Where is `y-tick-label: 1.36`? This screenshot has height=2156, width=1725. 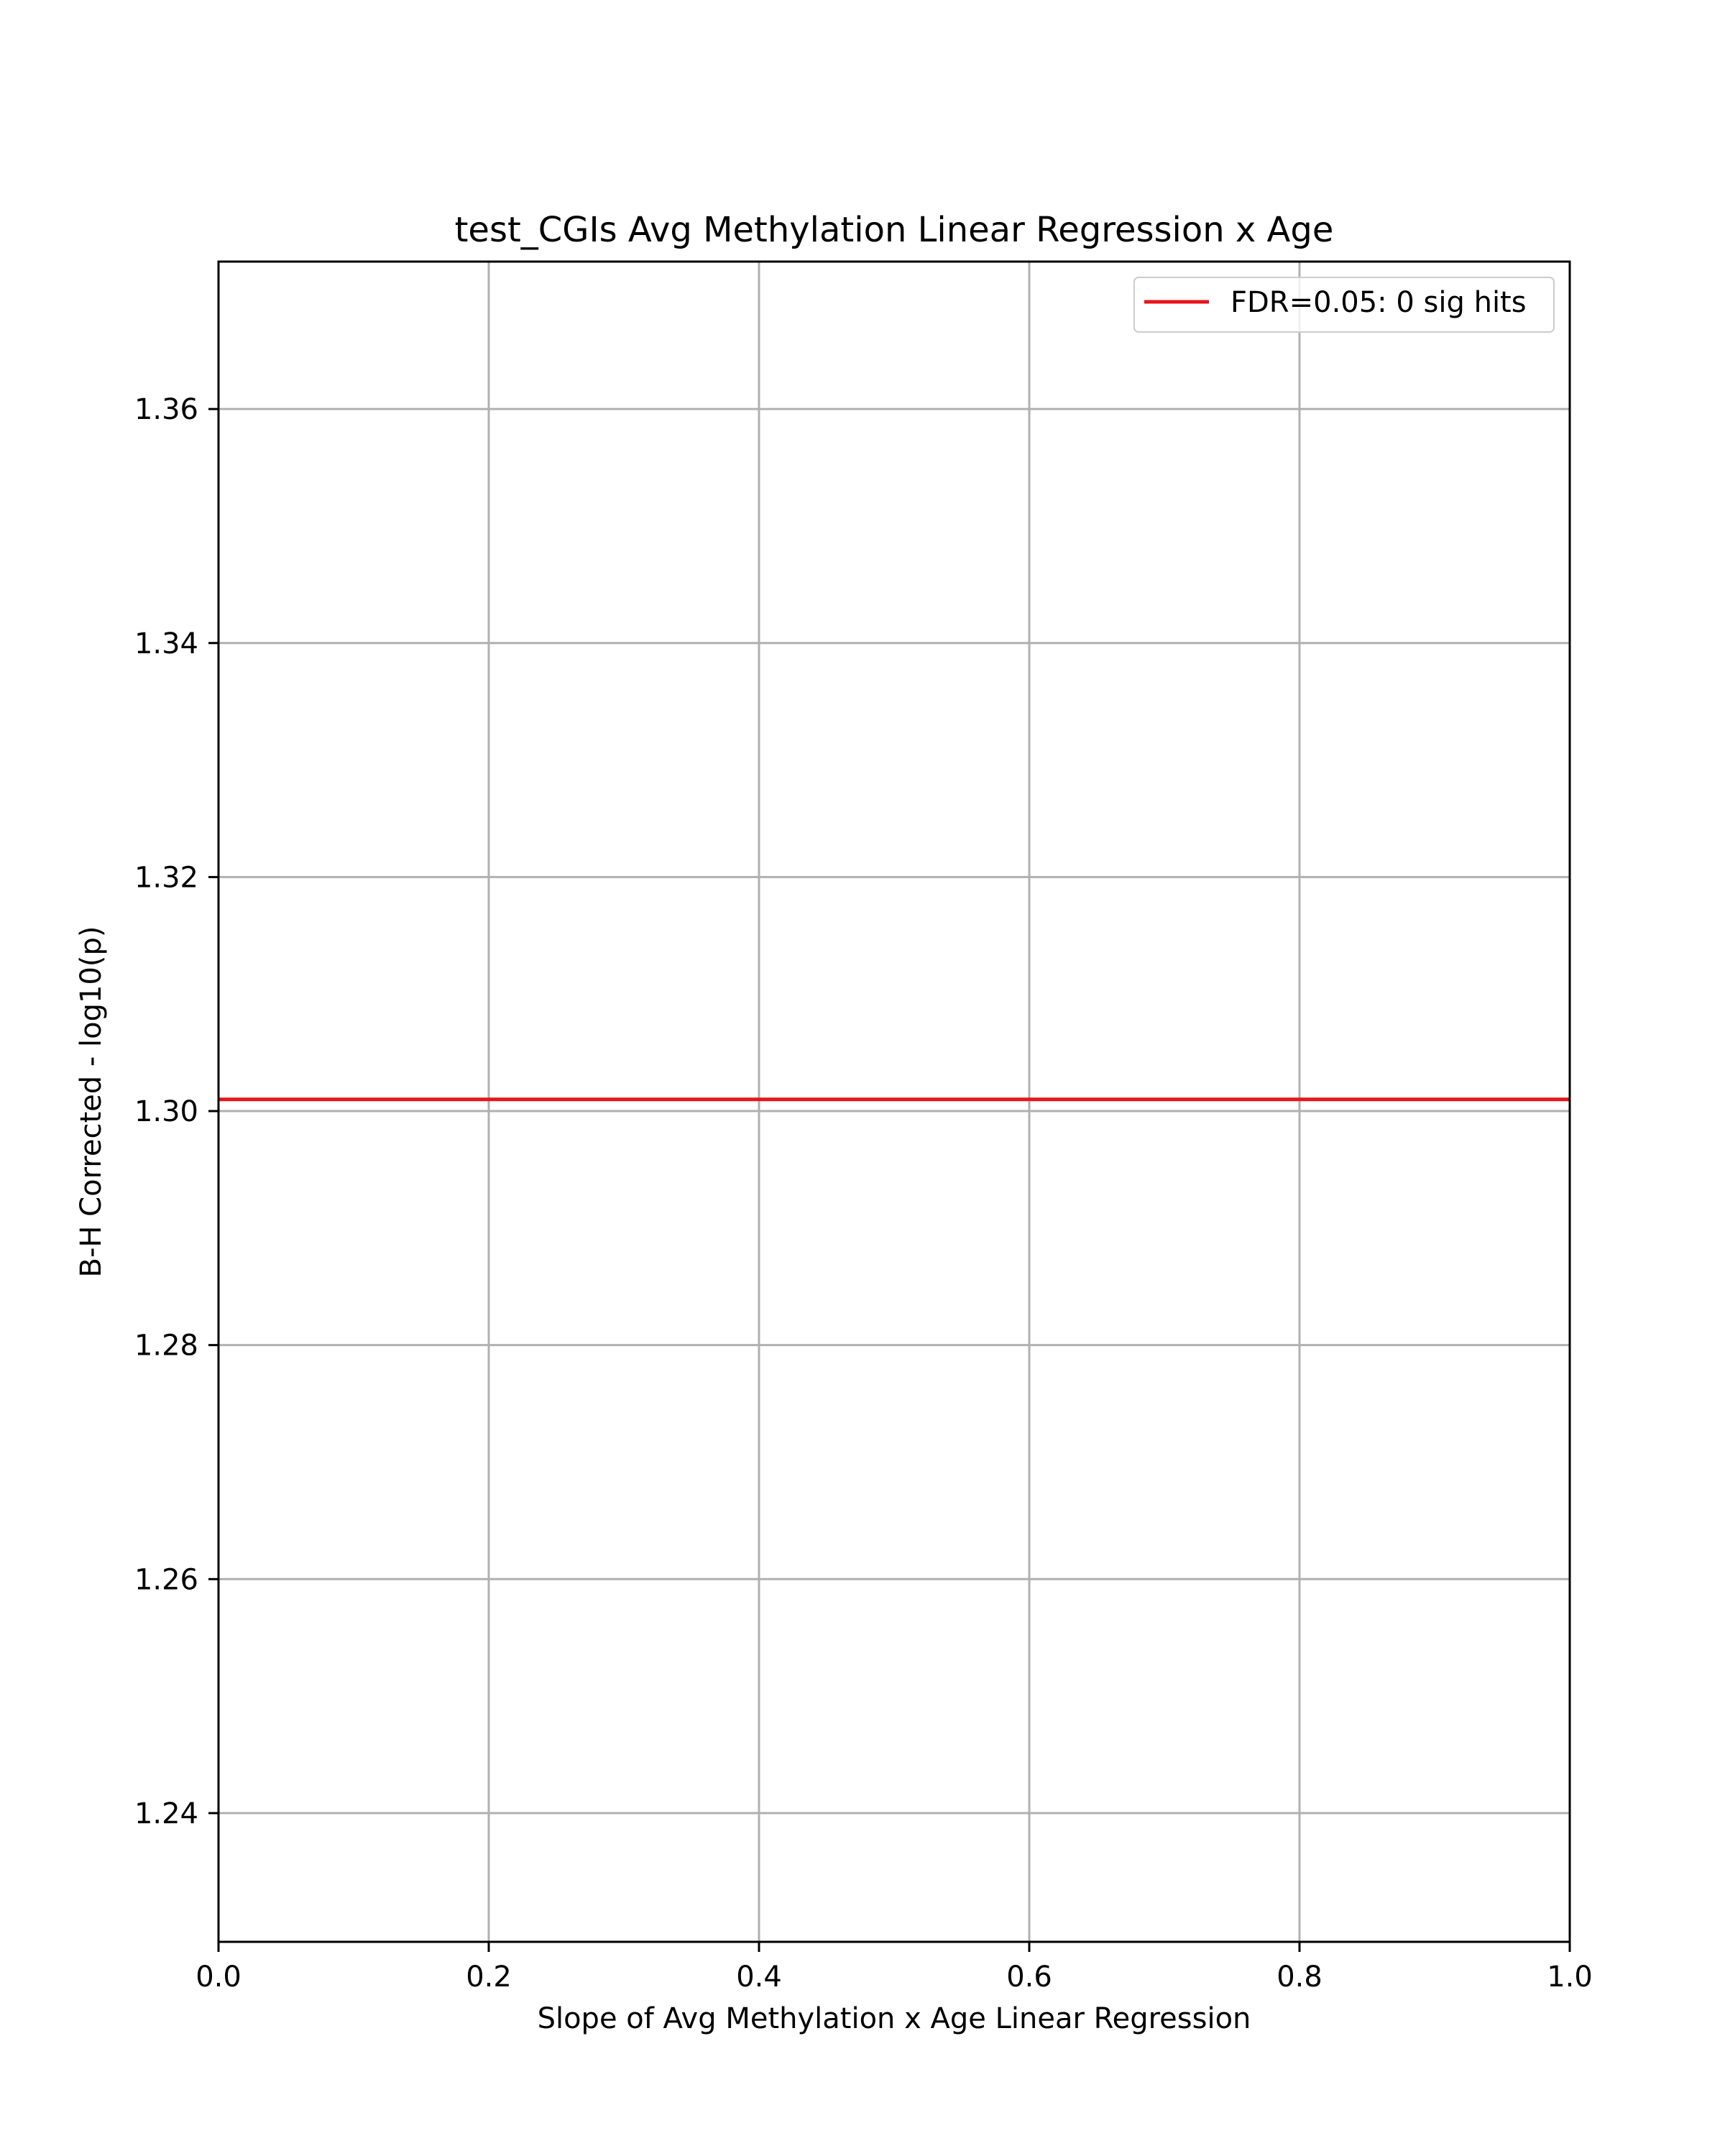 y-tick-label: 1.36 is located at coordinates (166, 409).